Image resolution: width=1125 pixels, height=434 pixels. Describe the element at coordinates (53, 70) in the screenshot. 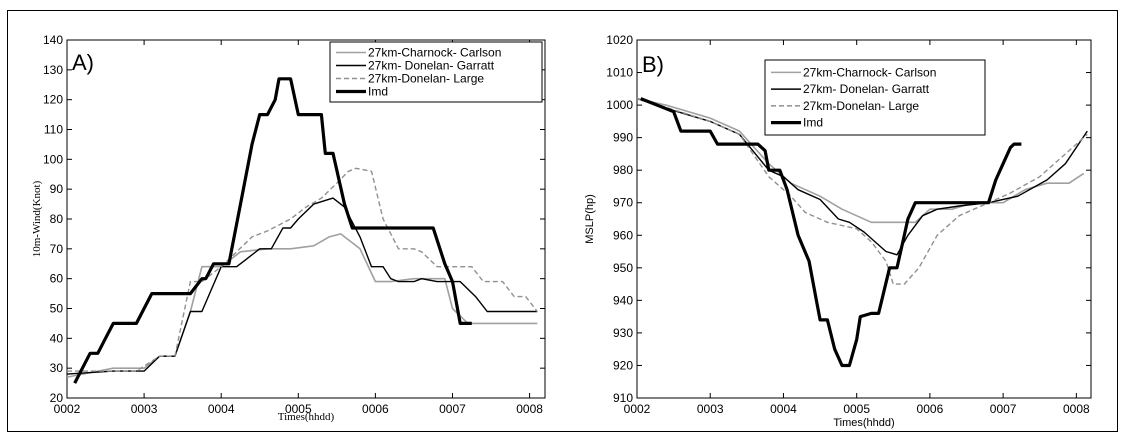

I see `y-tick-label: 130` at that location.